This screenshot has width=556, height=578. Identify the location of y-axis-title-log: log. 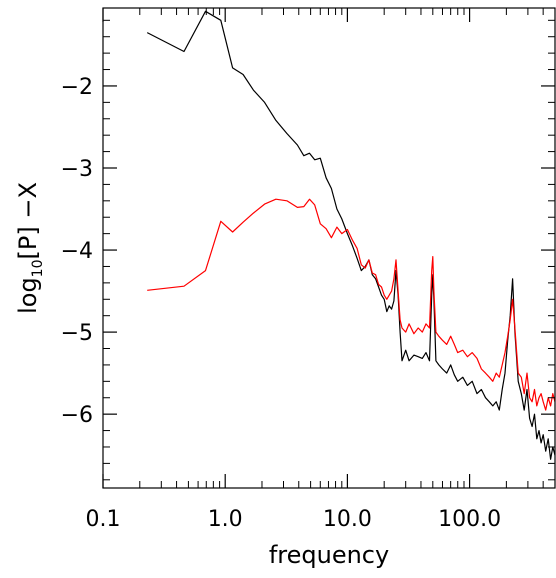
(28, 295).